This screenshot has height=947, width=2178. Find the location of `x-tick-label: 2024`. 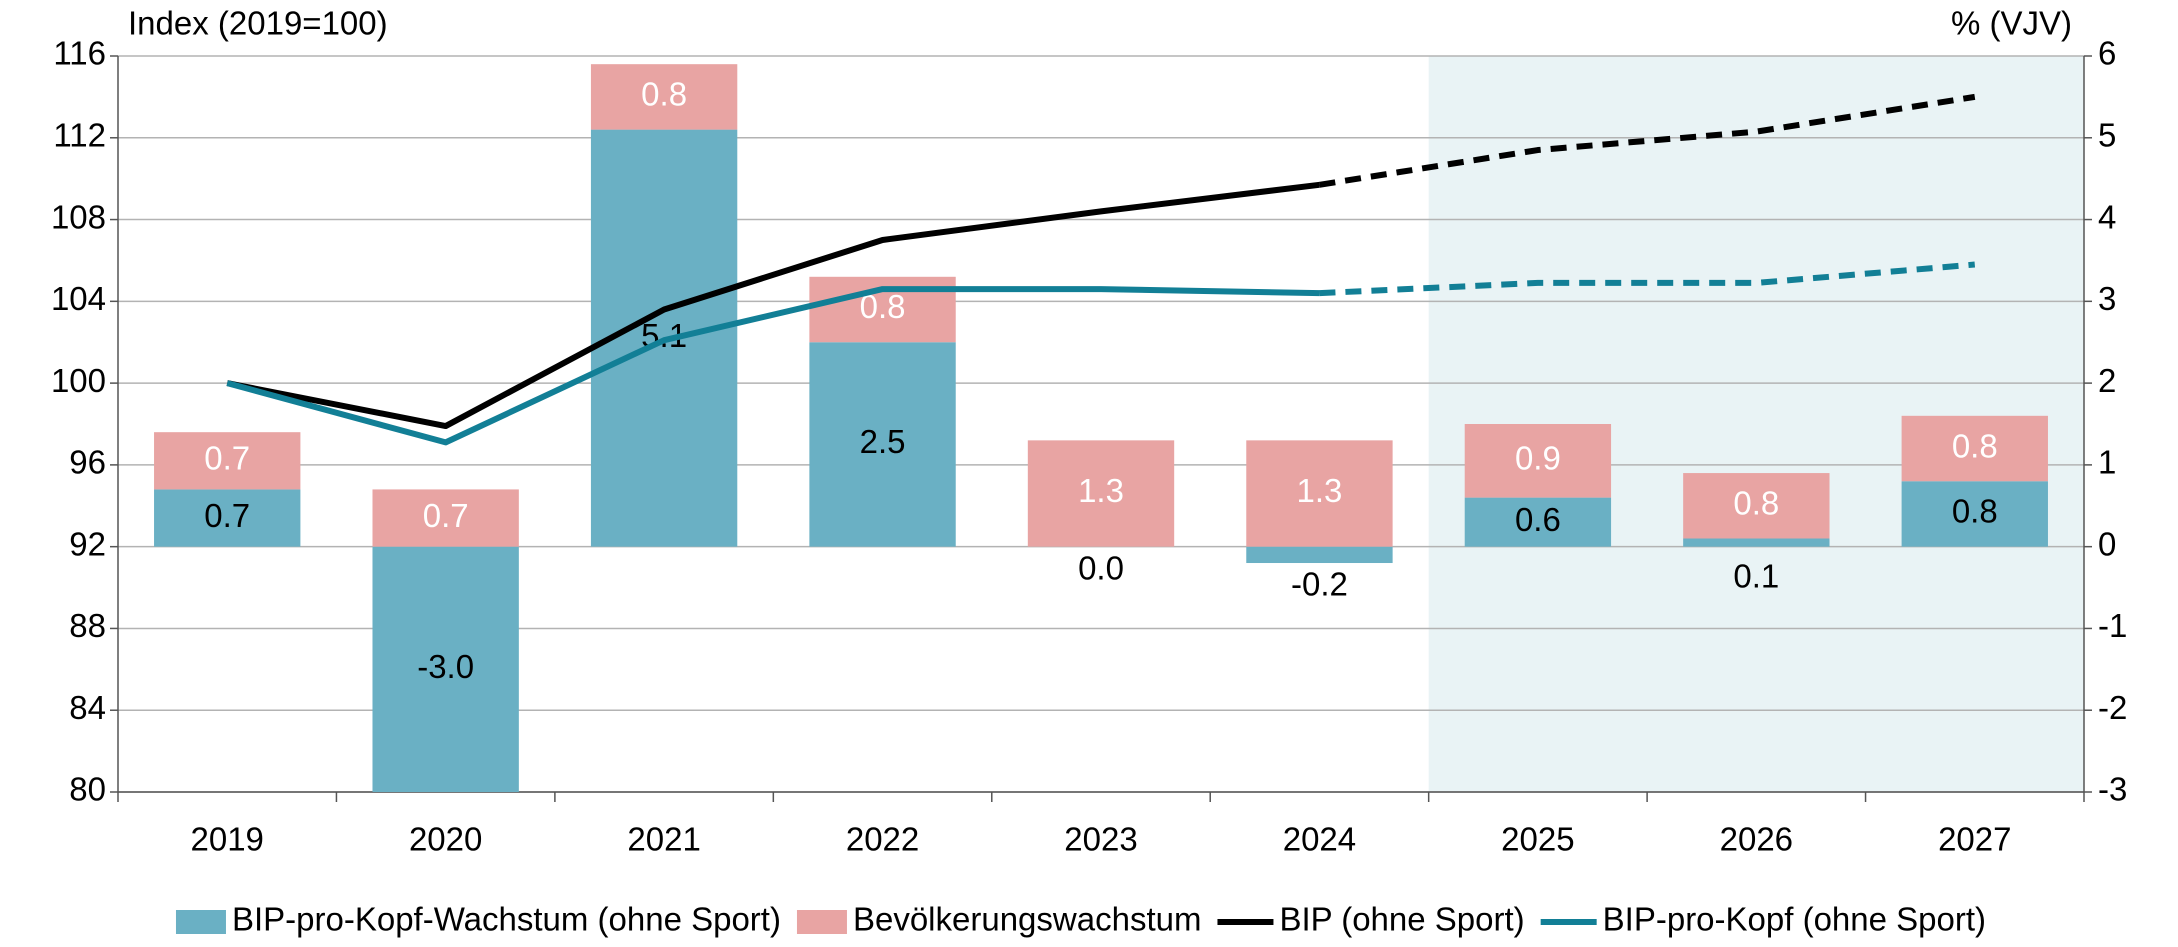

x-tick-label: 2024 is located at coordinates (1319, 839).